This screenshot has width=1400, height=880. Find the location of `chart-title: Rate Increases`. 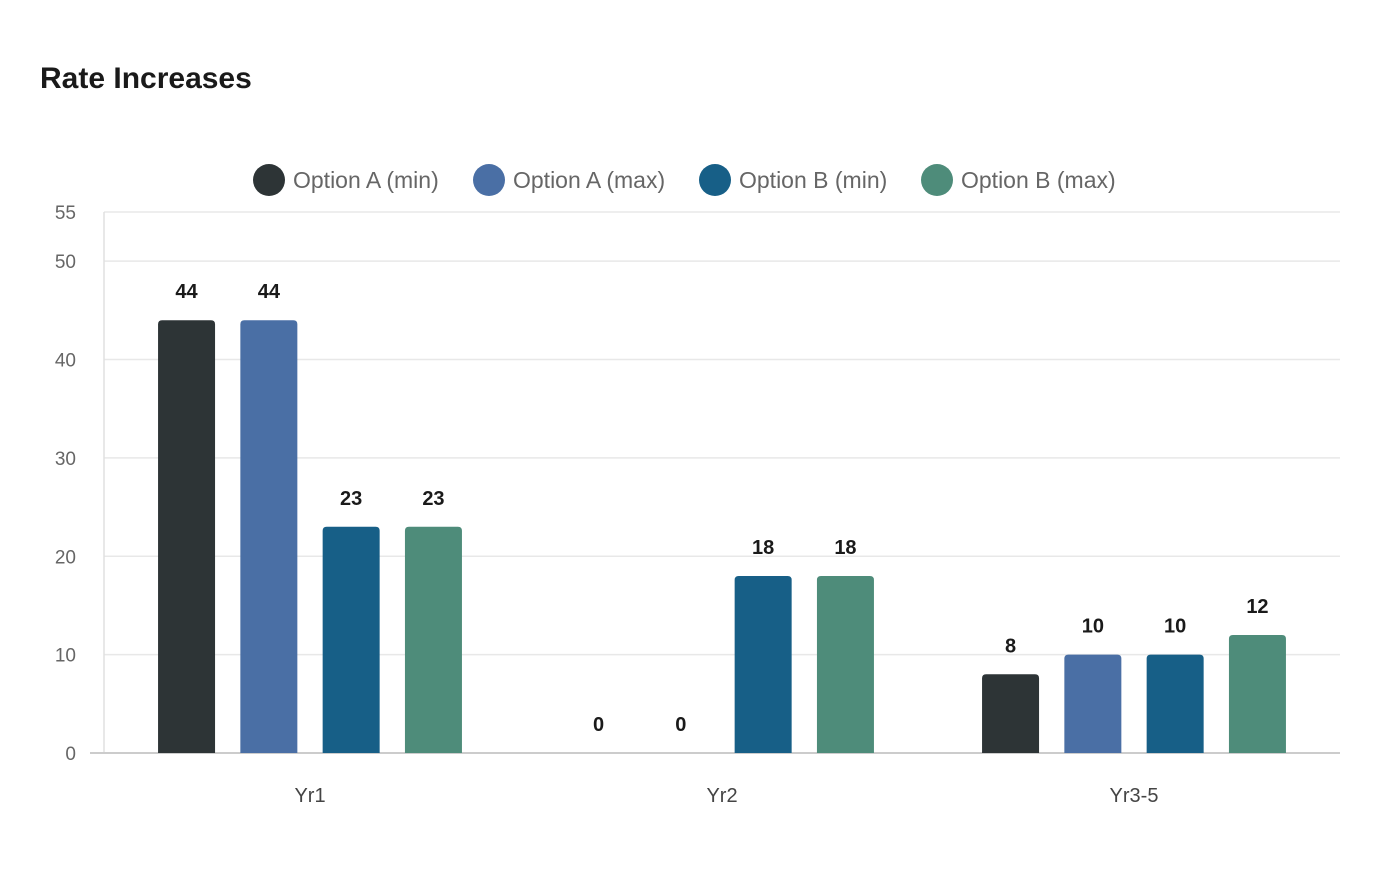

chart-title: Rate Increases is located at coordinates (146, 78).